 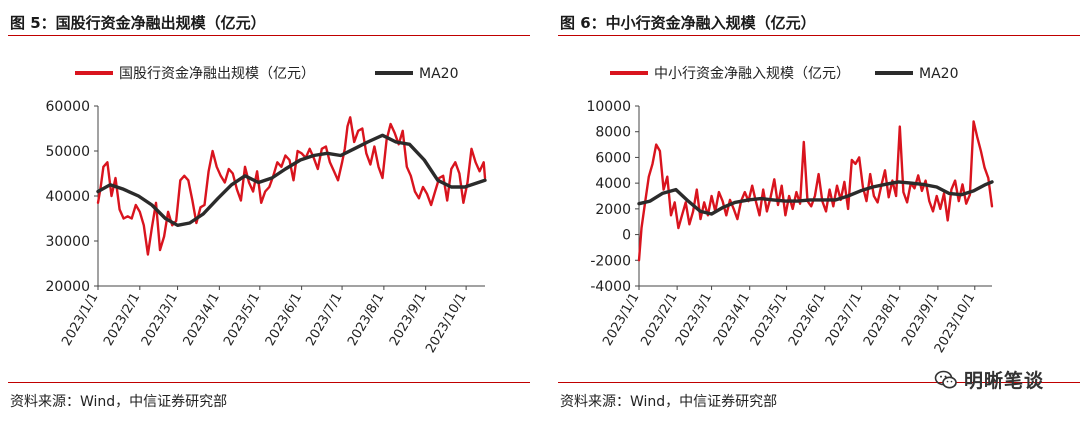 What do you see at coordinates (67, 242) in the screenshot?
I see `y-tick-label: 30000` at bounding box center [67, 242].